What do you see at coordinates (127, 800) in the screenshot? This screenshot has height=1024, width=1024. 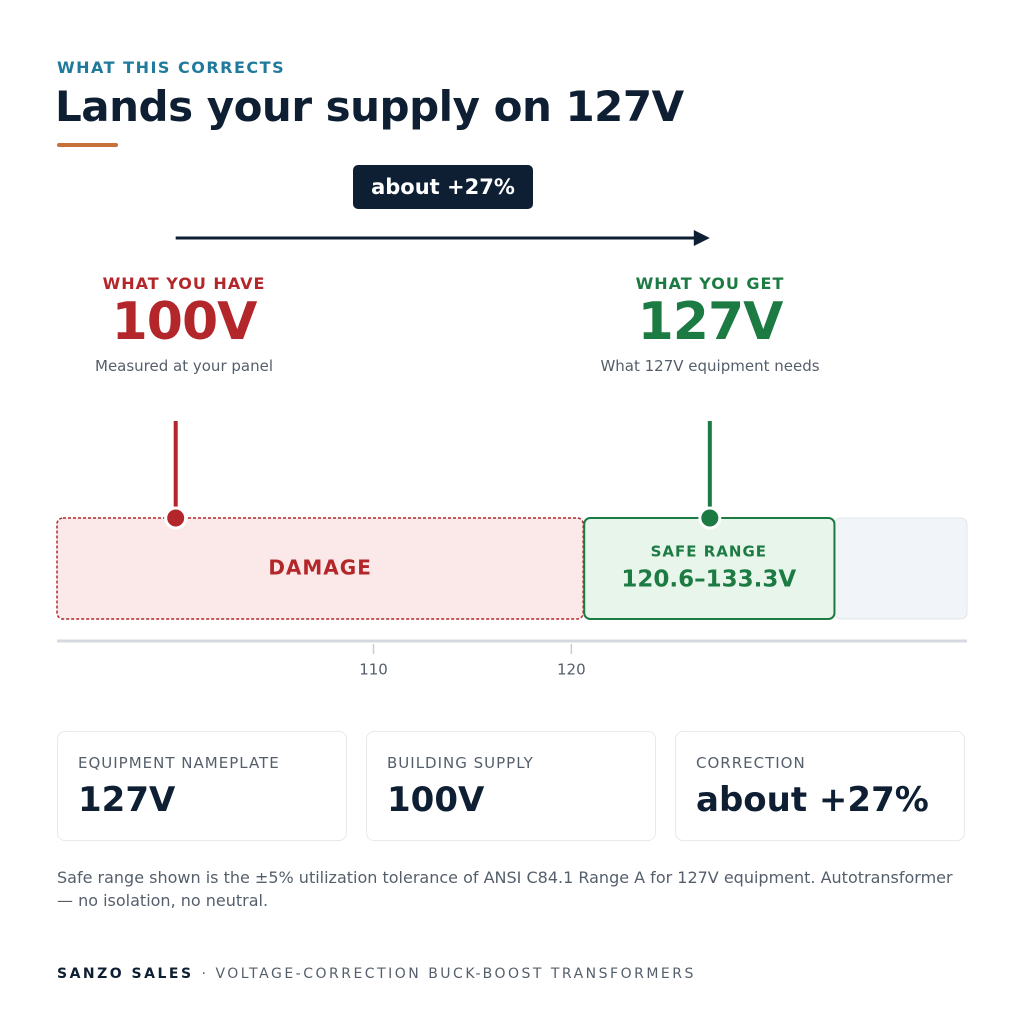 I see `card-value: 127V` at bounding box center [127, 800].